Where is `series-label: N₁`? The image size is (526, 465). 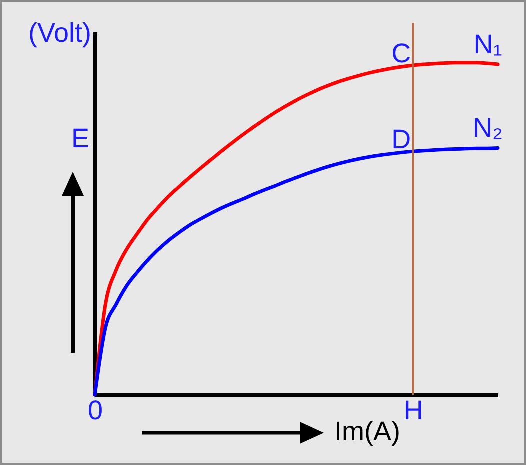 series-label: N₁ is located at coordinates (488, 45).